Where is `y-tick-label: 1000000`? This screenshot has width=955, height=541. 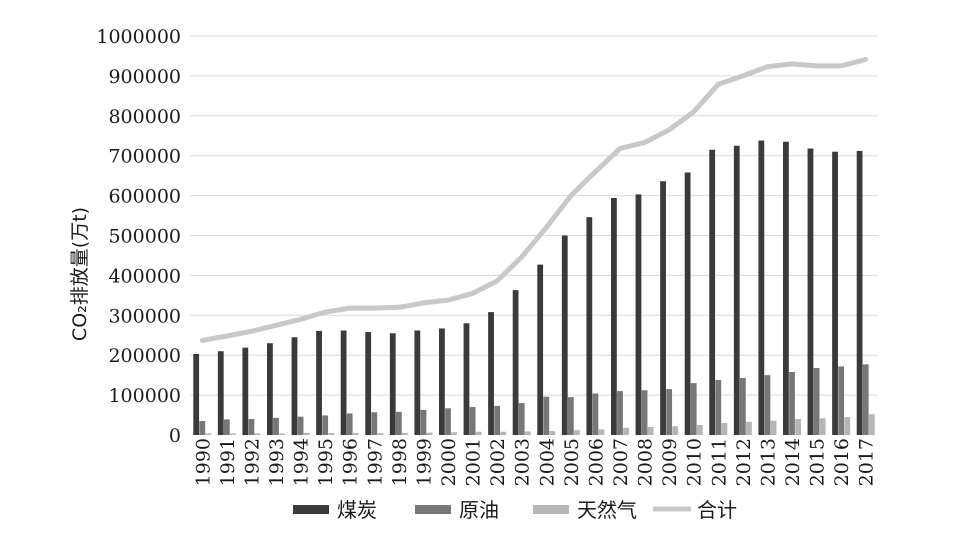
y-tick-label: 1000000 is located at coordinates (138, 37).